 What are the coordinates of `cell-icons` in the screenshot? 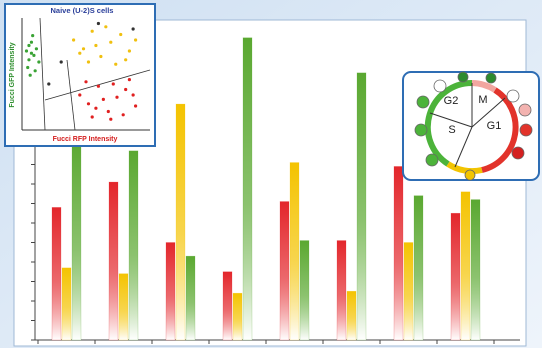 It's located at (473, 126).